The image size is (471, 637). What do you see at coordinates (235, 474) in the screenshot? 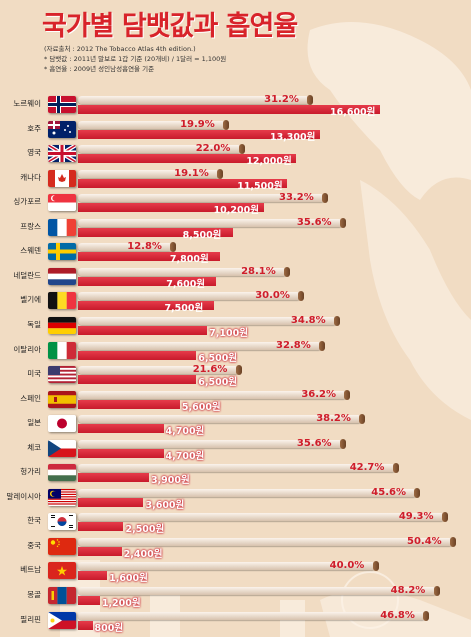
I see `chart-row: 헝가리 42.7% 3,900원` at bounding box center [235, 474].